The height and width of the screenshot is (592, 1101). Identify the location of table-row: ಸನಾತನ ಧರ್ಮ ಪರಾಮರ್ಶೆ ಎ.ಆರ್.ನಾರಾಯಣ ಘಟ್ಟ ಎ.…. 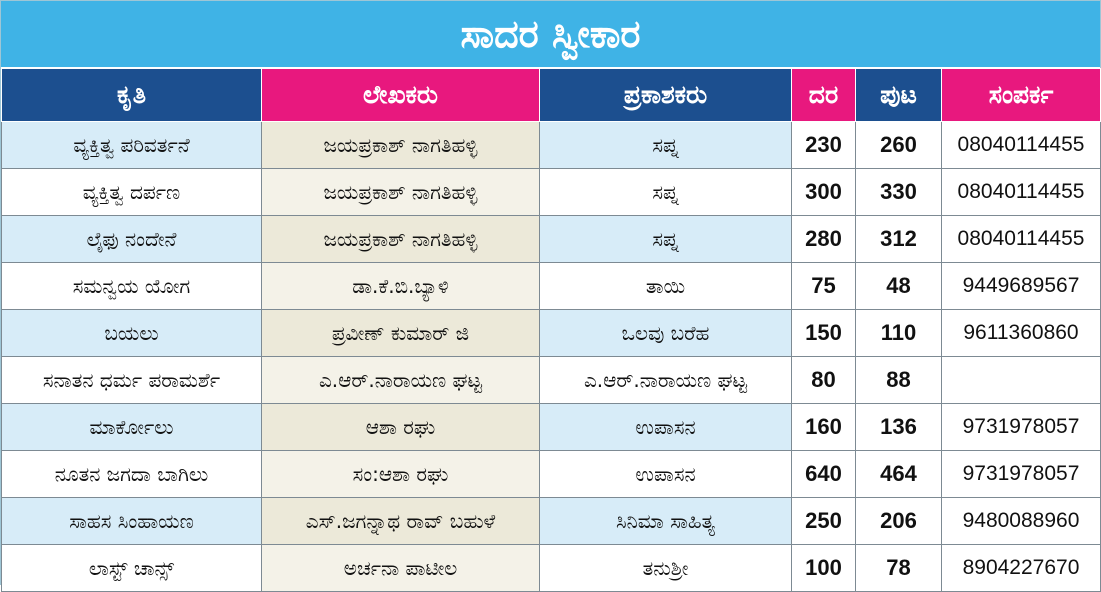
(551, 380).